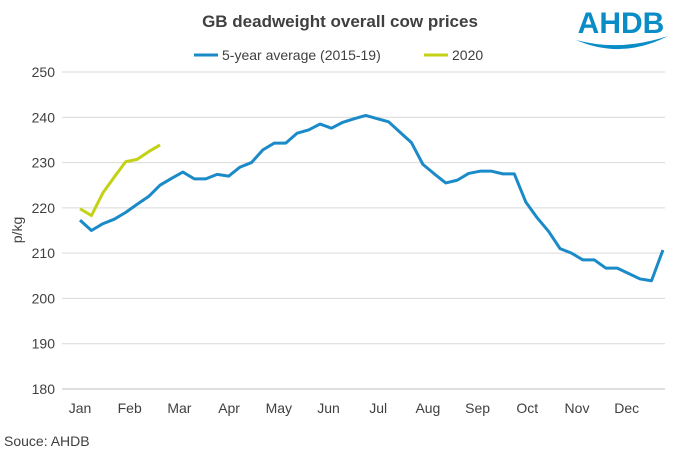 The image size is (680, 454). What do you see at coordinates (279, 408) in the screenshot?
I see `x-tick-label: May` at bounding box center [279, 408].